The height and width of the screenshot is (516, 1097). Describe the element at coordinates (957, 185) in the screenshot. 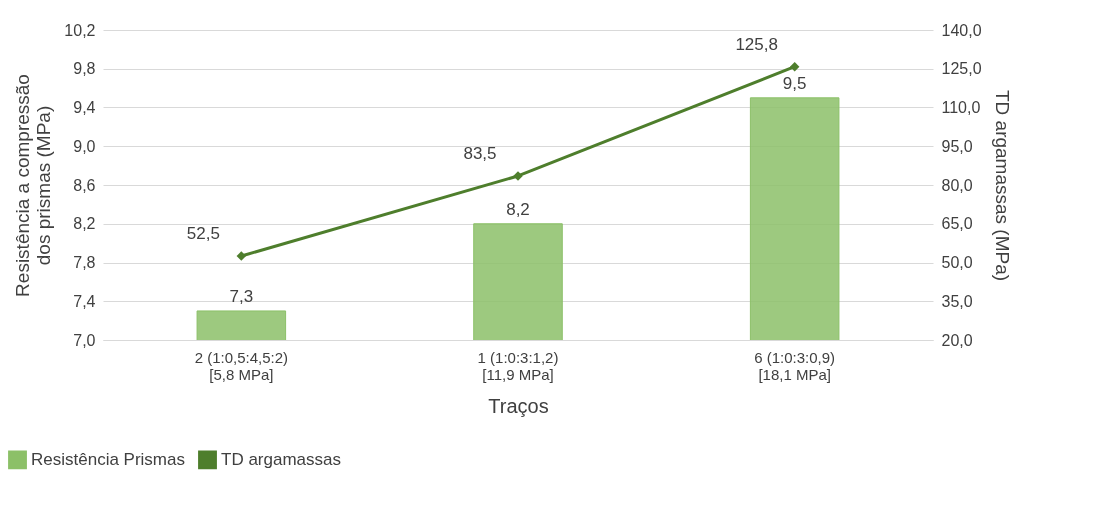

I see `y2-tick-label: 80,0` at that location.